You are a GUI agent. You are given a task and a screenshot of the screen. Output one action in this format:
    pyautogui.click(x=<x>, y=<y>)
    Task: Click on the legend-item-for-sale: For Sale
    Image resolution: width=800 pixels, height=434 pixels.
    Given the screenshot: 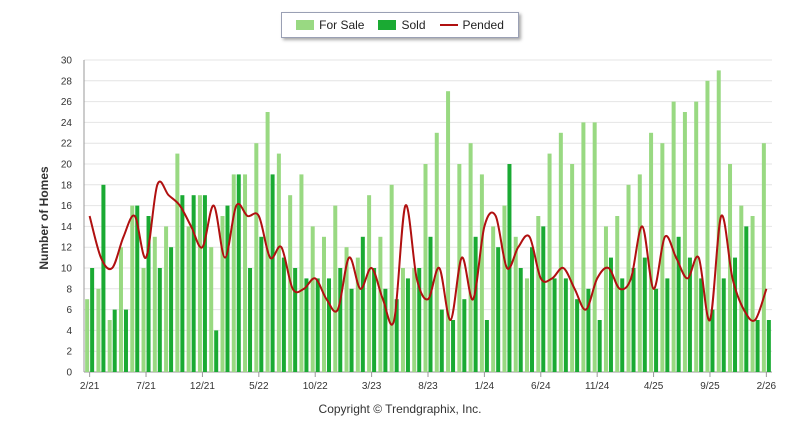 What is the action you would take?
    pyautogui.click(x=330, y=25)
    